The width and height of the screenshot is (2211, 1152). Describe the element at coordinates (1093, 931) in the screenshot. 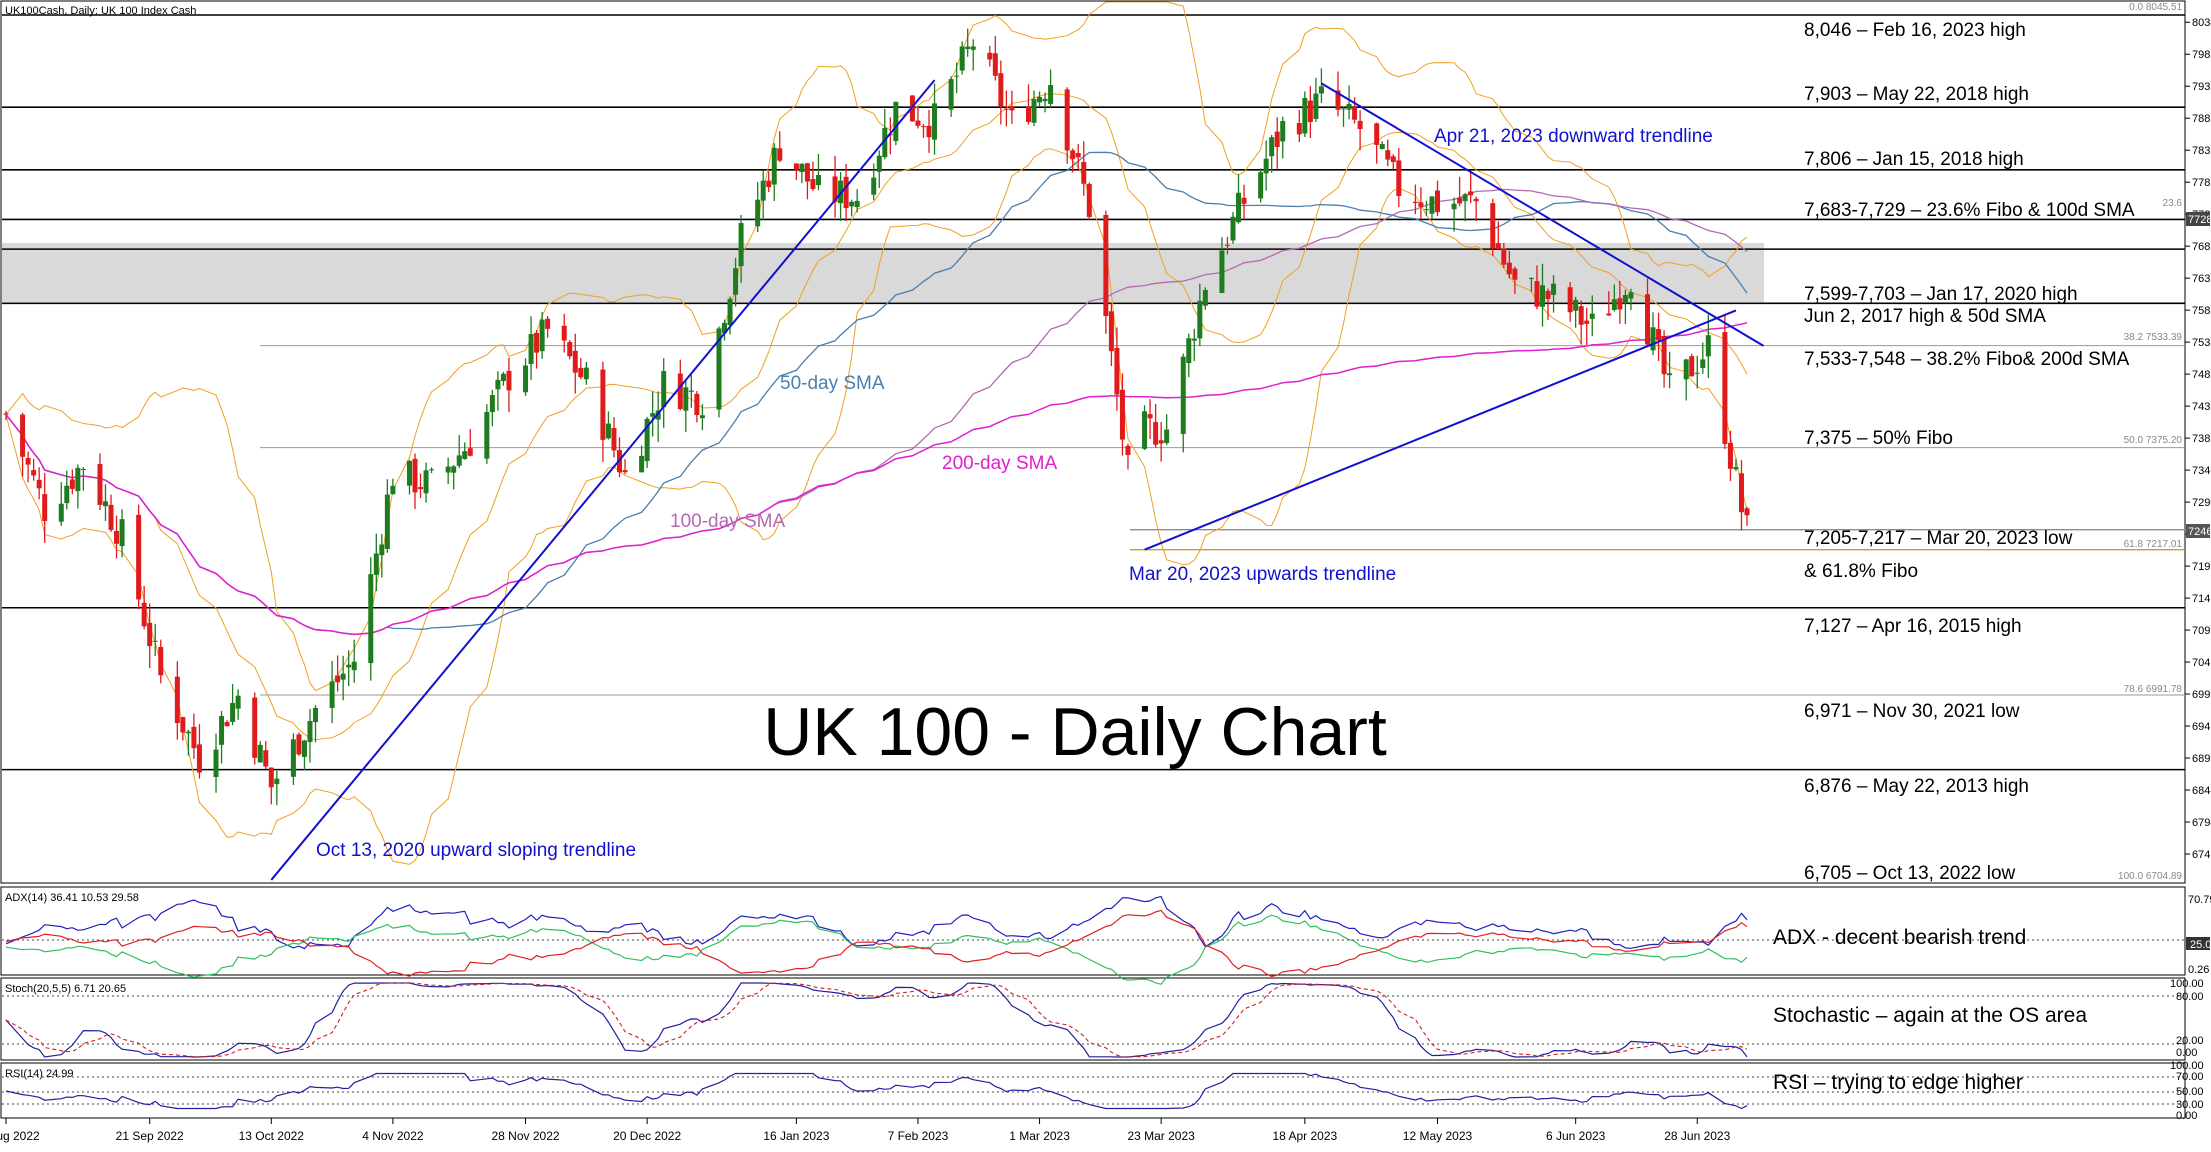

I see `adx-panel` at that location.